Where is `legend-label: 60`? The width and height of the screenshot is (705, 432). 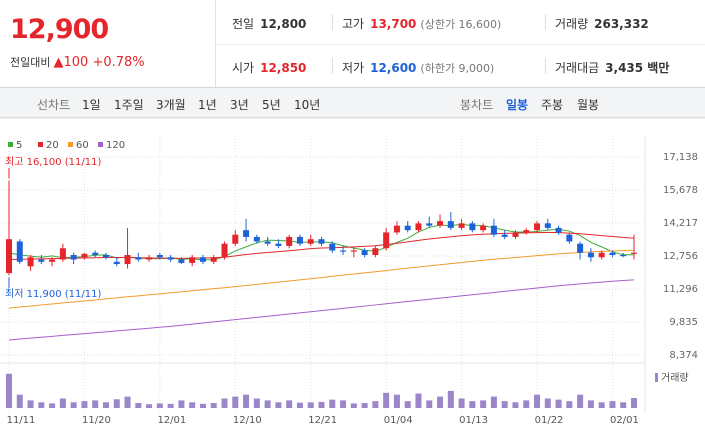 legend-label: 60 is located at coordinates (82, 145).